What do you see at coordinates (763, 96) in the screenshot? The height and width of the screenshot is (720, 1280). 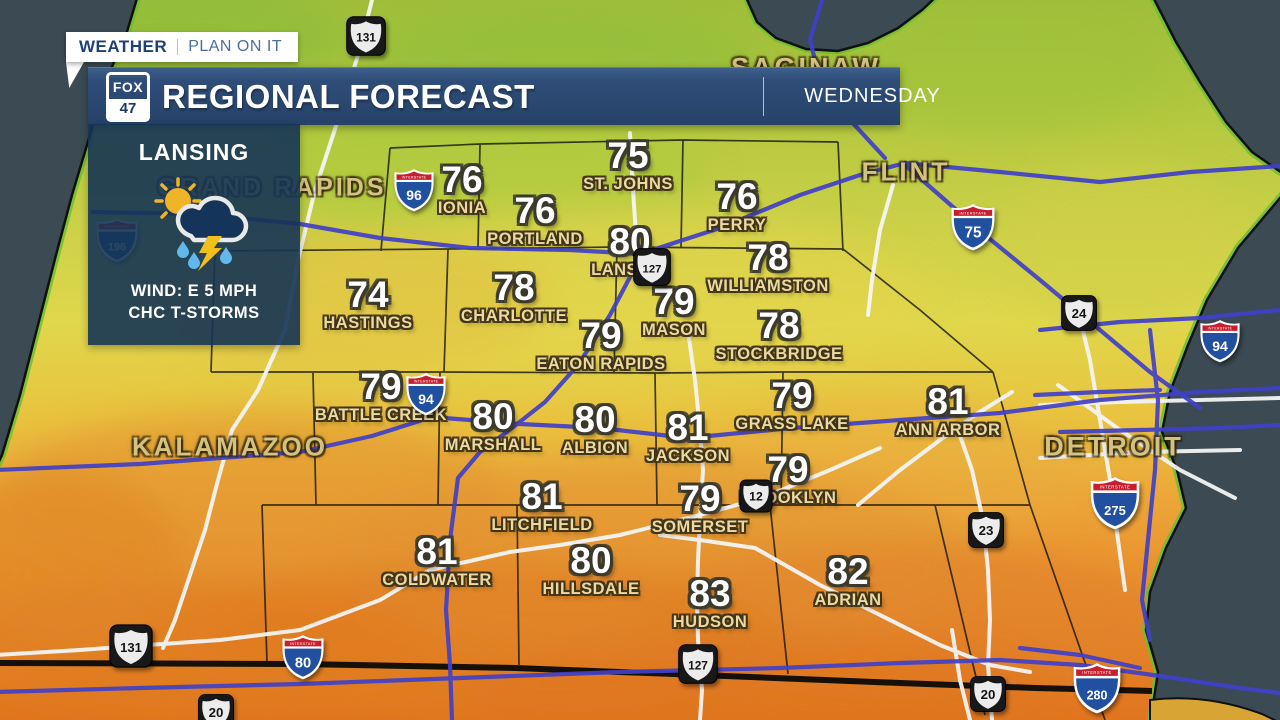 I see `banner-divider` at bounding box center [763, 96].